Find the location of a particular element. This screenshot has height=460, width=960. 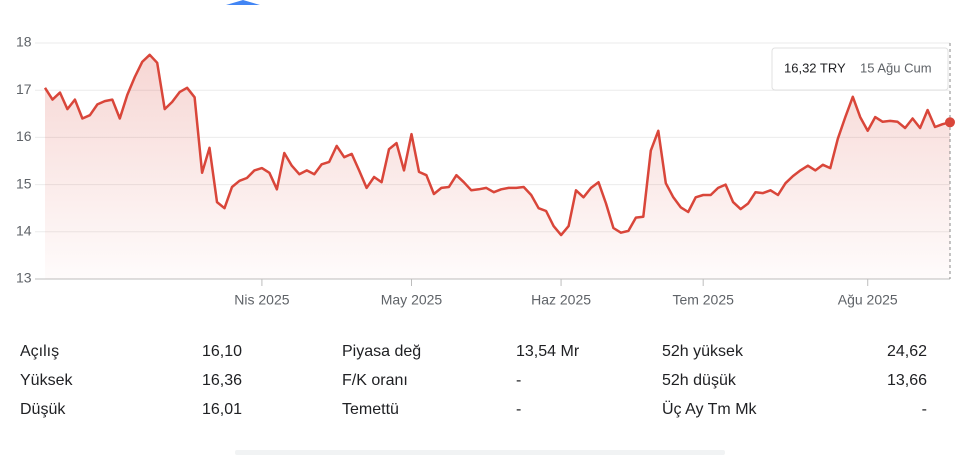

stat-label: Açılış is located at coordinates (39, 351).